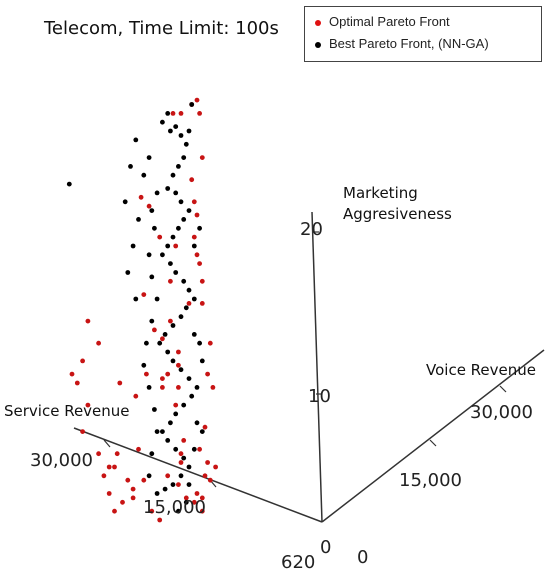  What do you see at coordinates (380, 193) in the screenshot?
I see `z-axis-label-line1: Marketing` at bounding box center [380, 193].